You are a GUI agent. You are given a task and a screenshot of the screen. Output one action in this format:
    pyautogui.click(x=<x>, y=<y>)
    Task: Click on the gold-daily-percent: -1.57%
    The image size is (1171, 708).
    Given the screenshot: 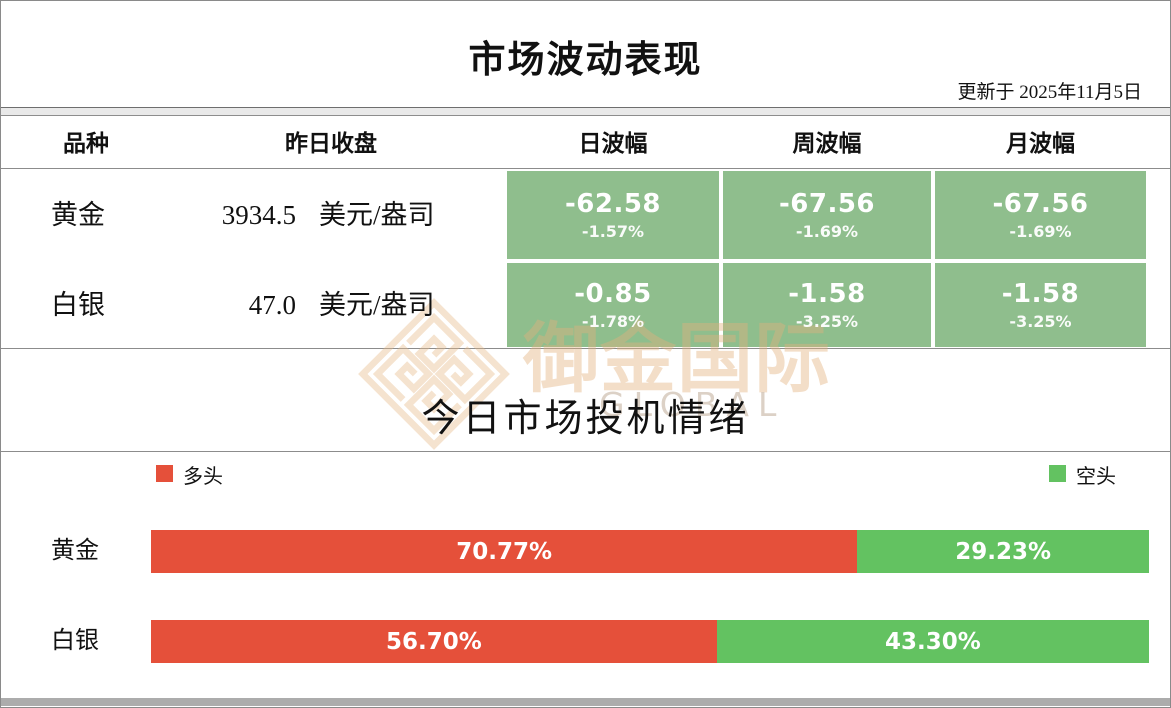 What is the action you would take?
    pyautogui.click(x=613, y=231)
    